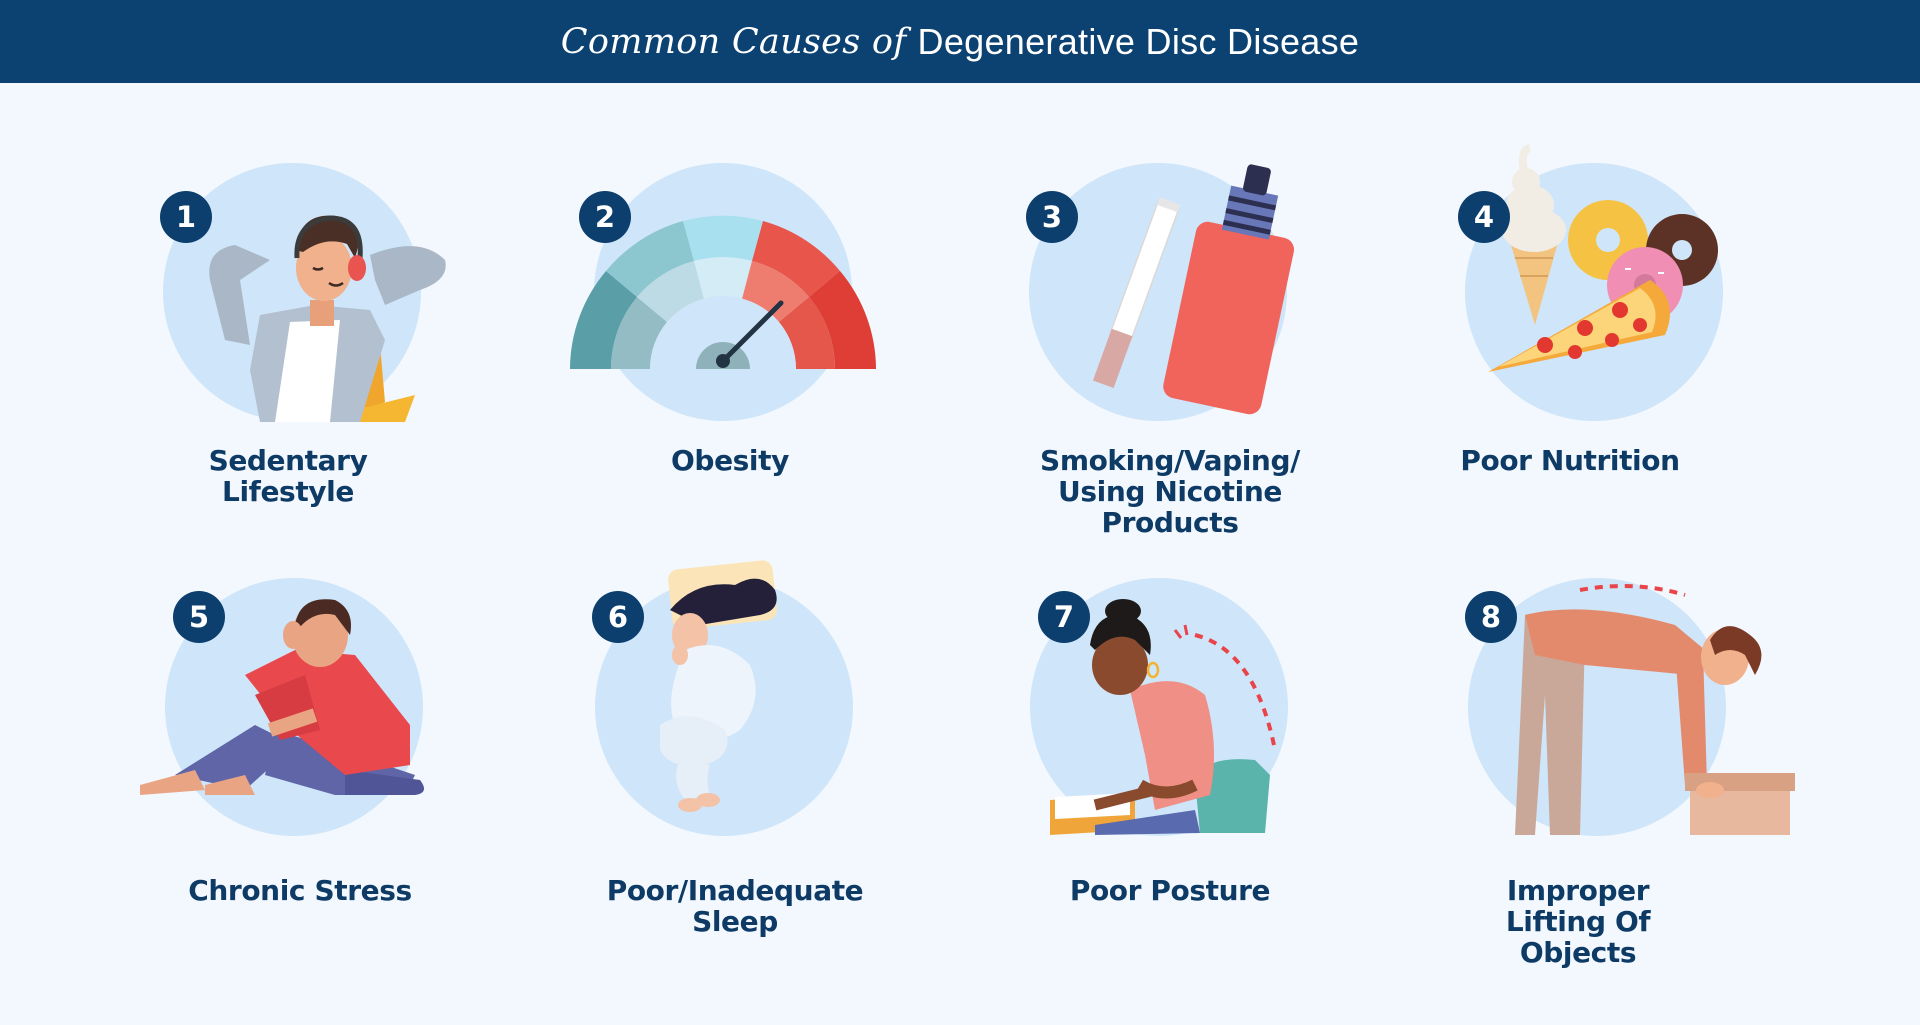 The image size is (1920, 1025). What do you see at coordinates (718, 686) in the screenshot?
I see `sleeping-person-icon` at bounding box center [718, 686].